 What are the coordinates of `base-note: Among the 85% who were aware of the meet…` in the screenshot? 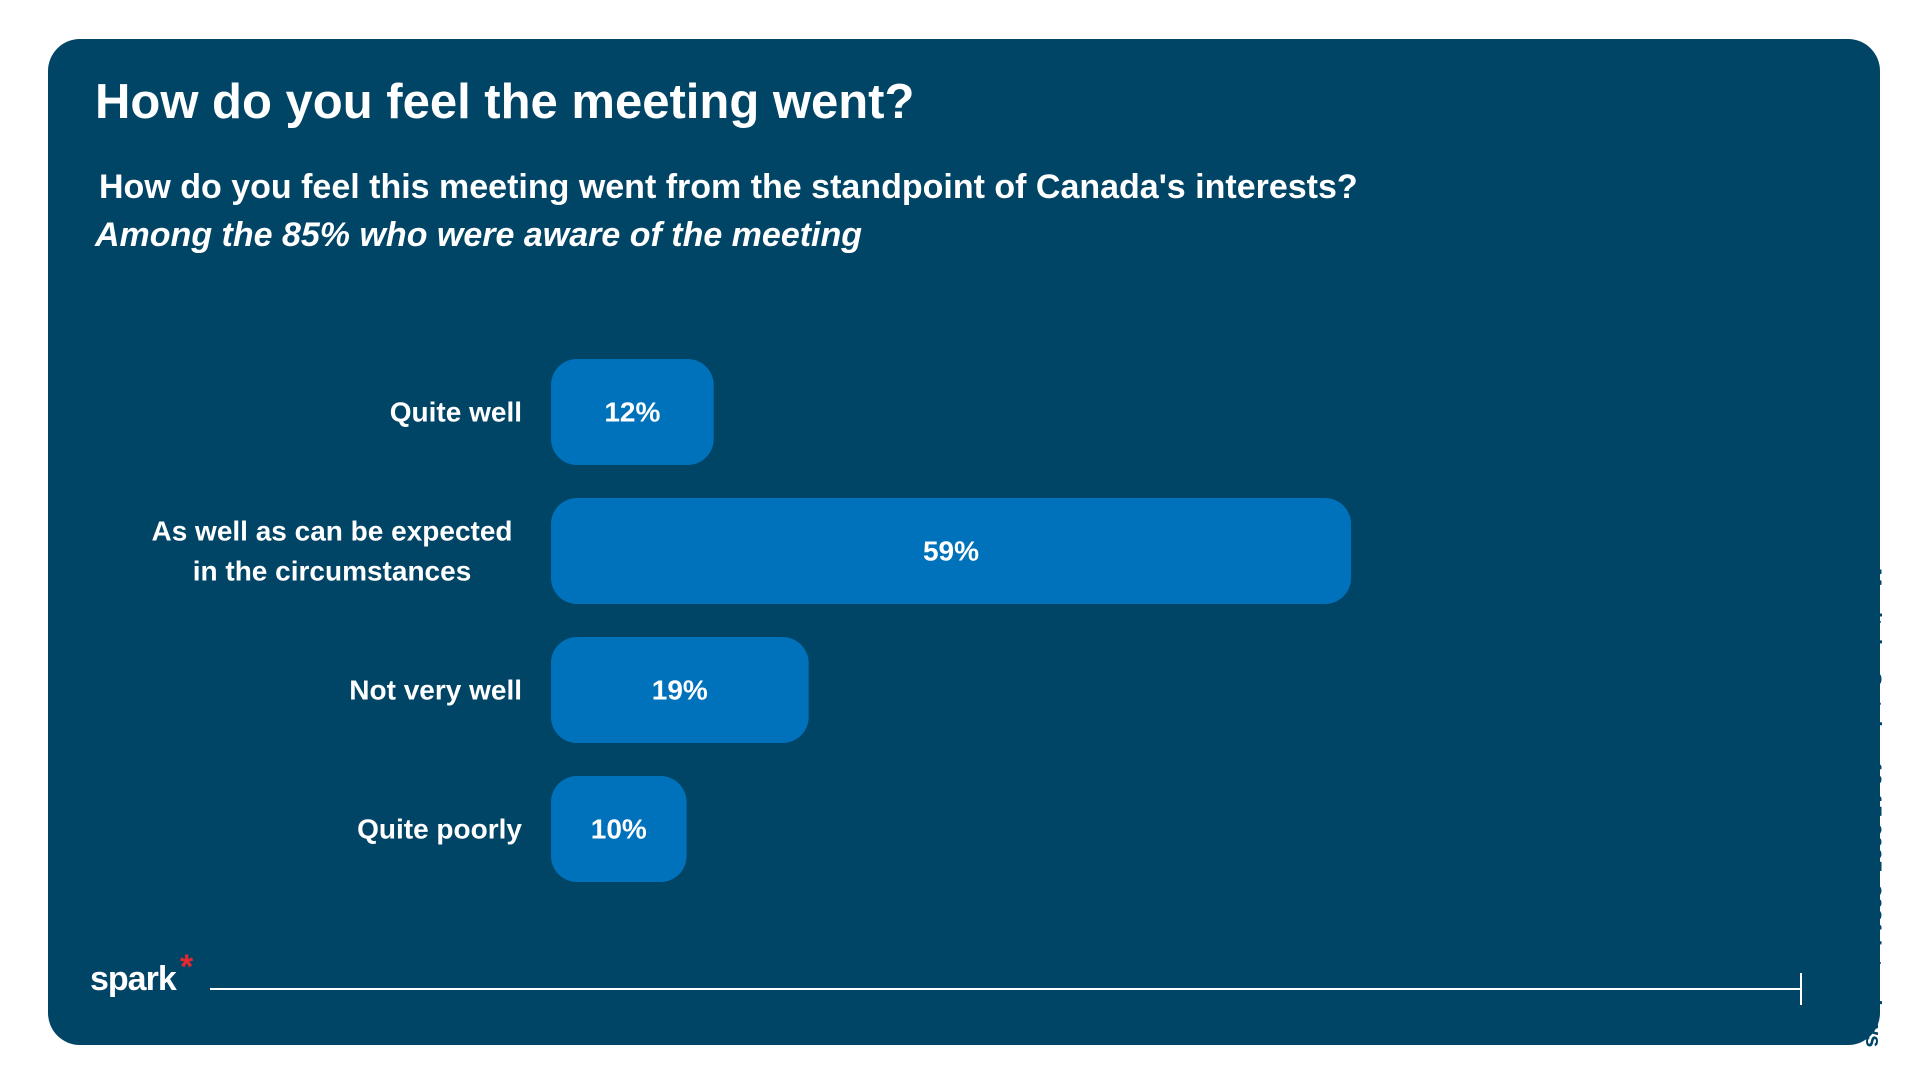 It's located at (479, 235).